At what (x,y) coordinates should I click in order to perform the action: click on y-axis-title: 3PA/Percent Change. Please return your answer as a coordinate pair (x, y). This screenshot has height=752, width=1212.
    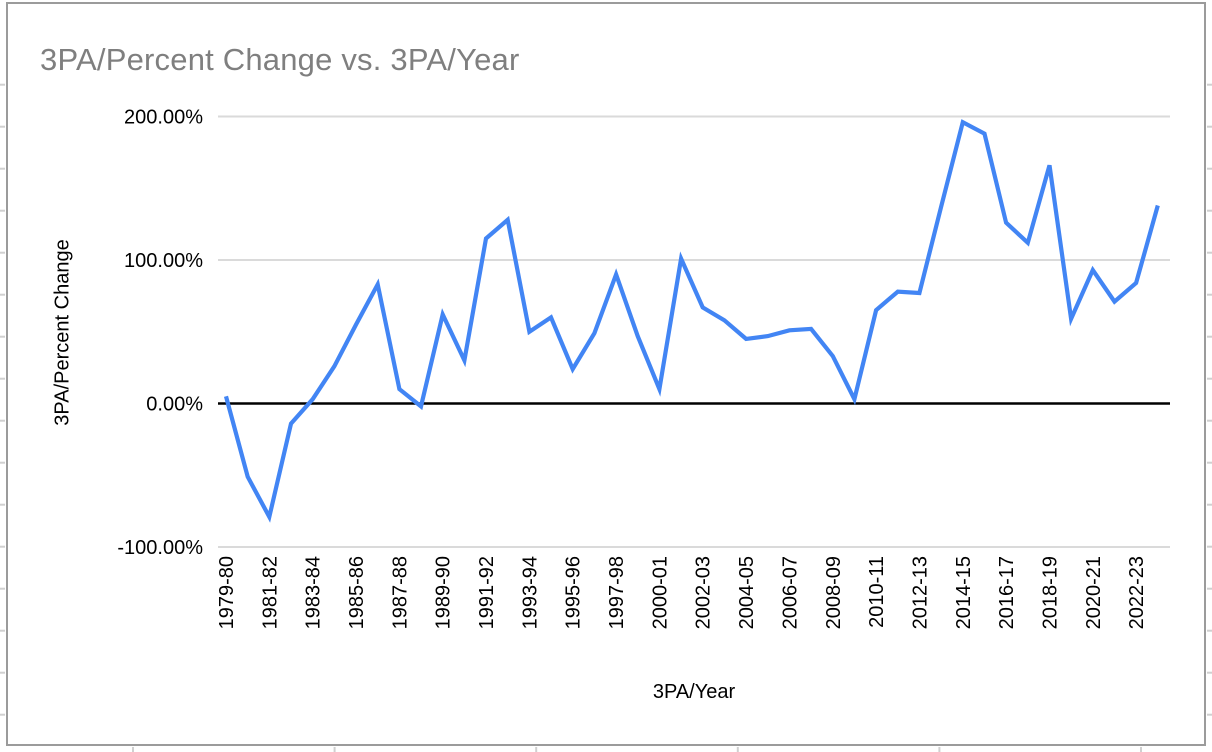
    Looking at the image, I should click on (62, 332).